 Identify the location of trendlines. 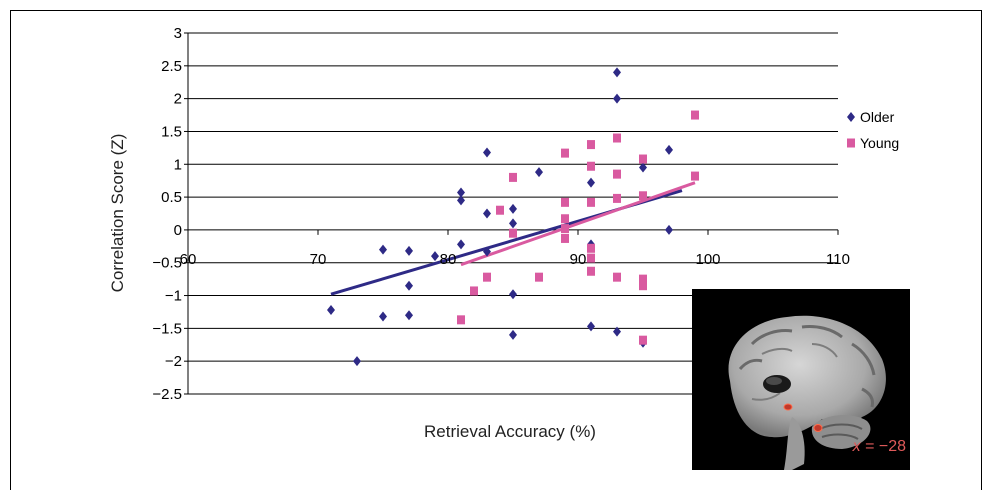
(513, 238).